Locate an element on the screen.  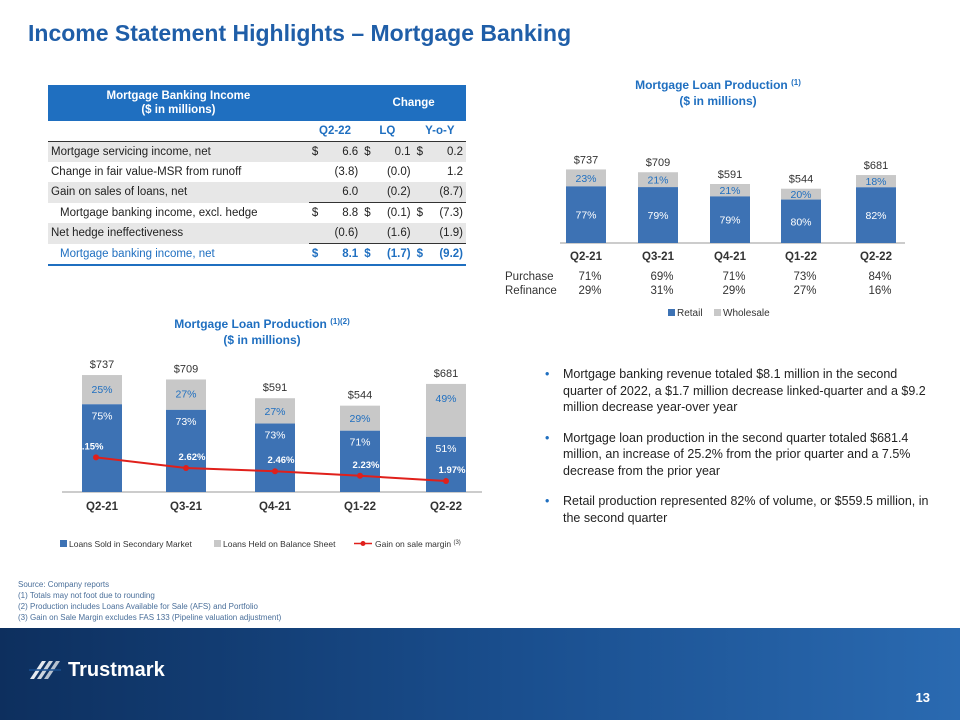
data-label-wholesale: 23% is located at coordinates (585, 179).